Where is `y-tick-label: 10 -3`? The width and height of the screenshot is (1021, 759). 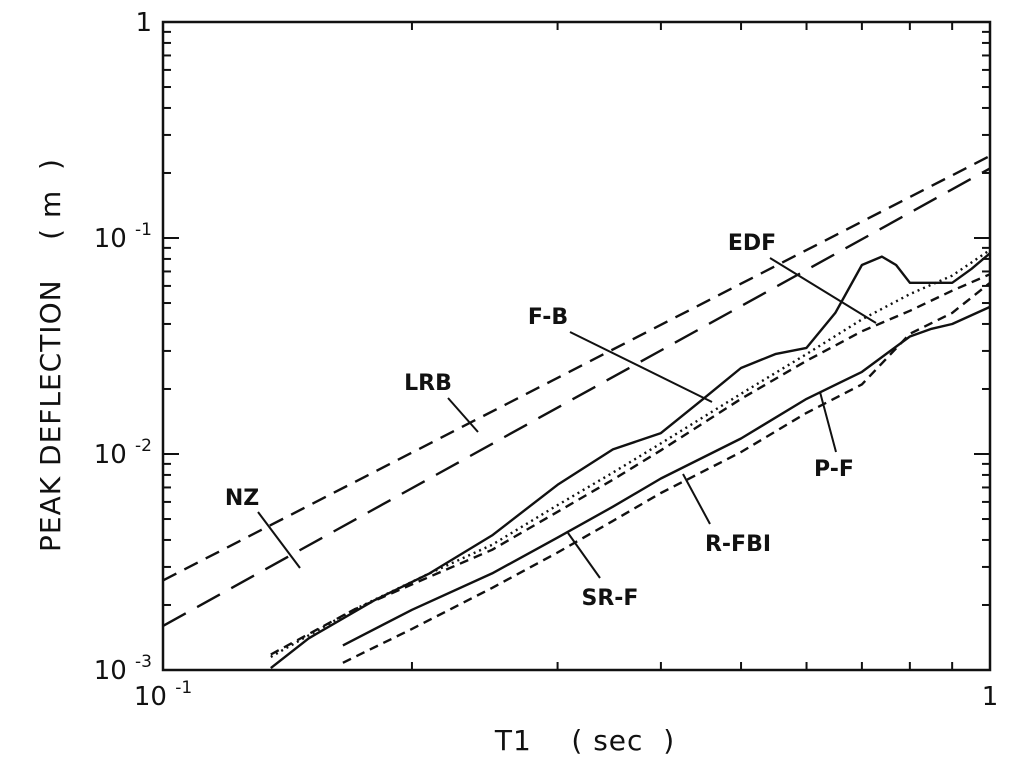
y-tick-label: 10 -3 is located at coordinates (123, 669).